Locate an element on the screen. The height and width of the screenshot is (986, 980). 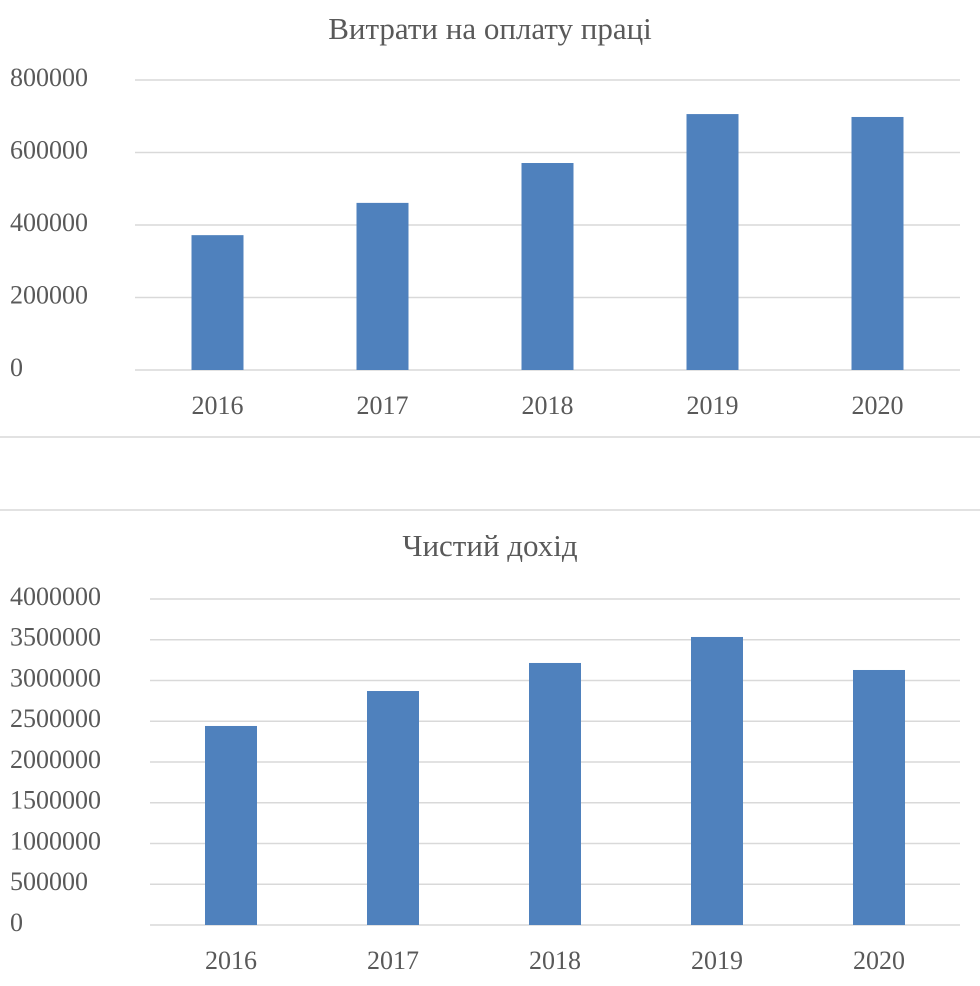
y-tick-label: 3000000 is located at coordinates (55, 677).